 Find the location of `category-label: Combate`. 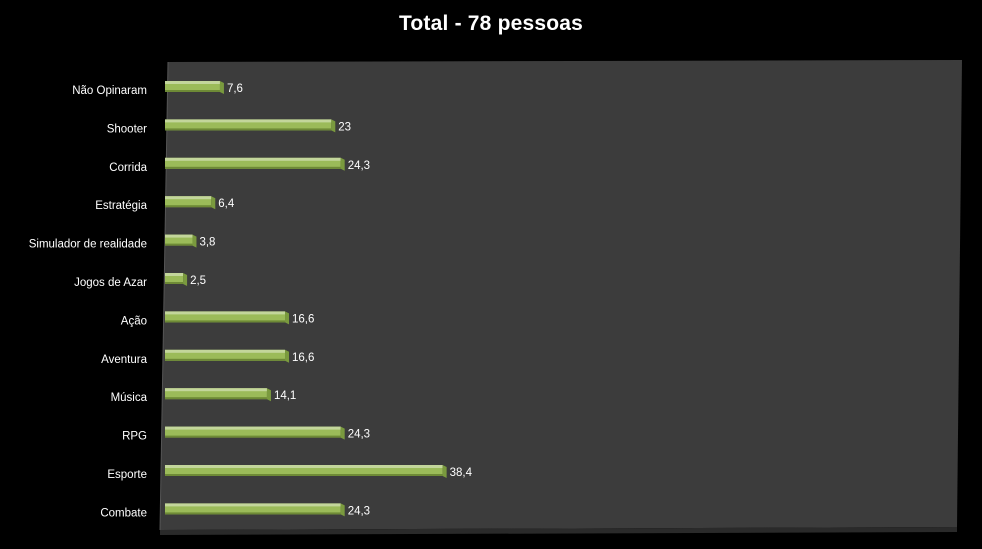

category-label: Combate is located at coordinates (123, 513).